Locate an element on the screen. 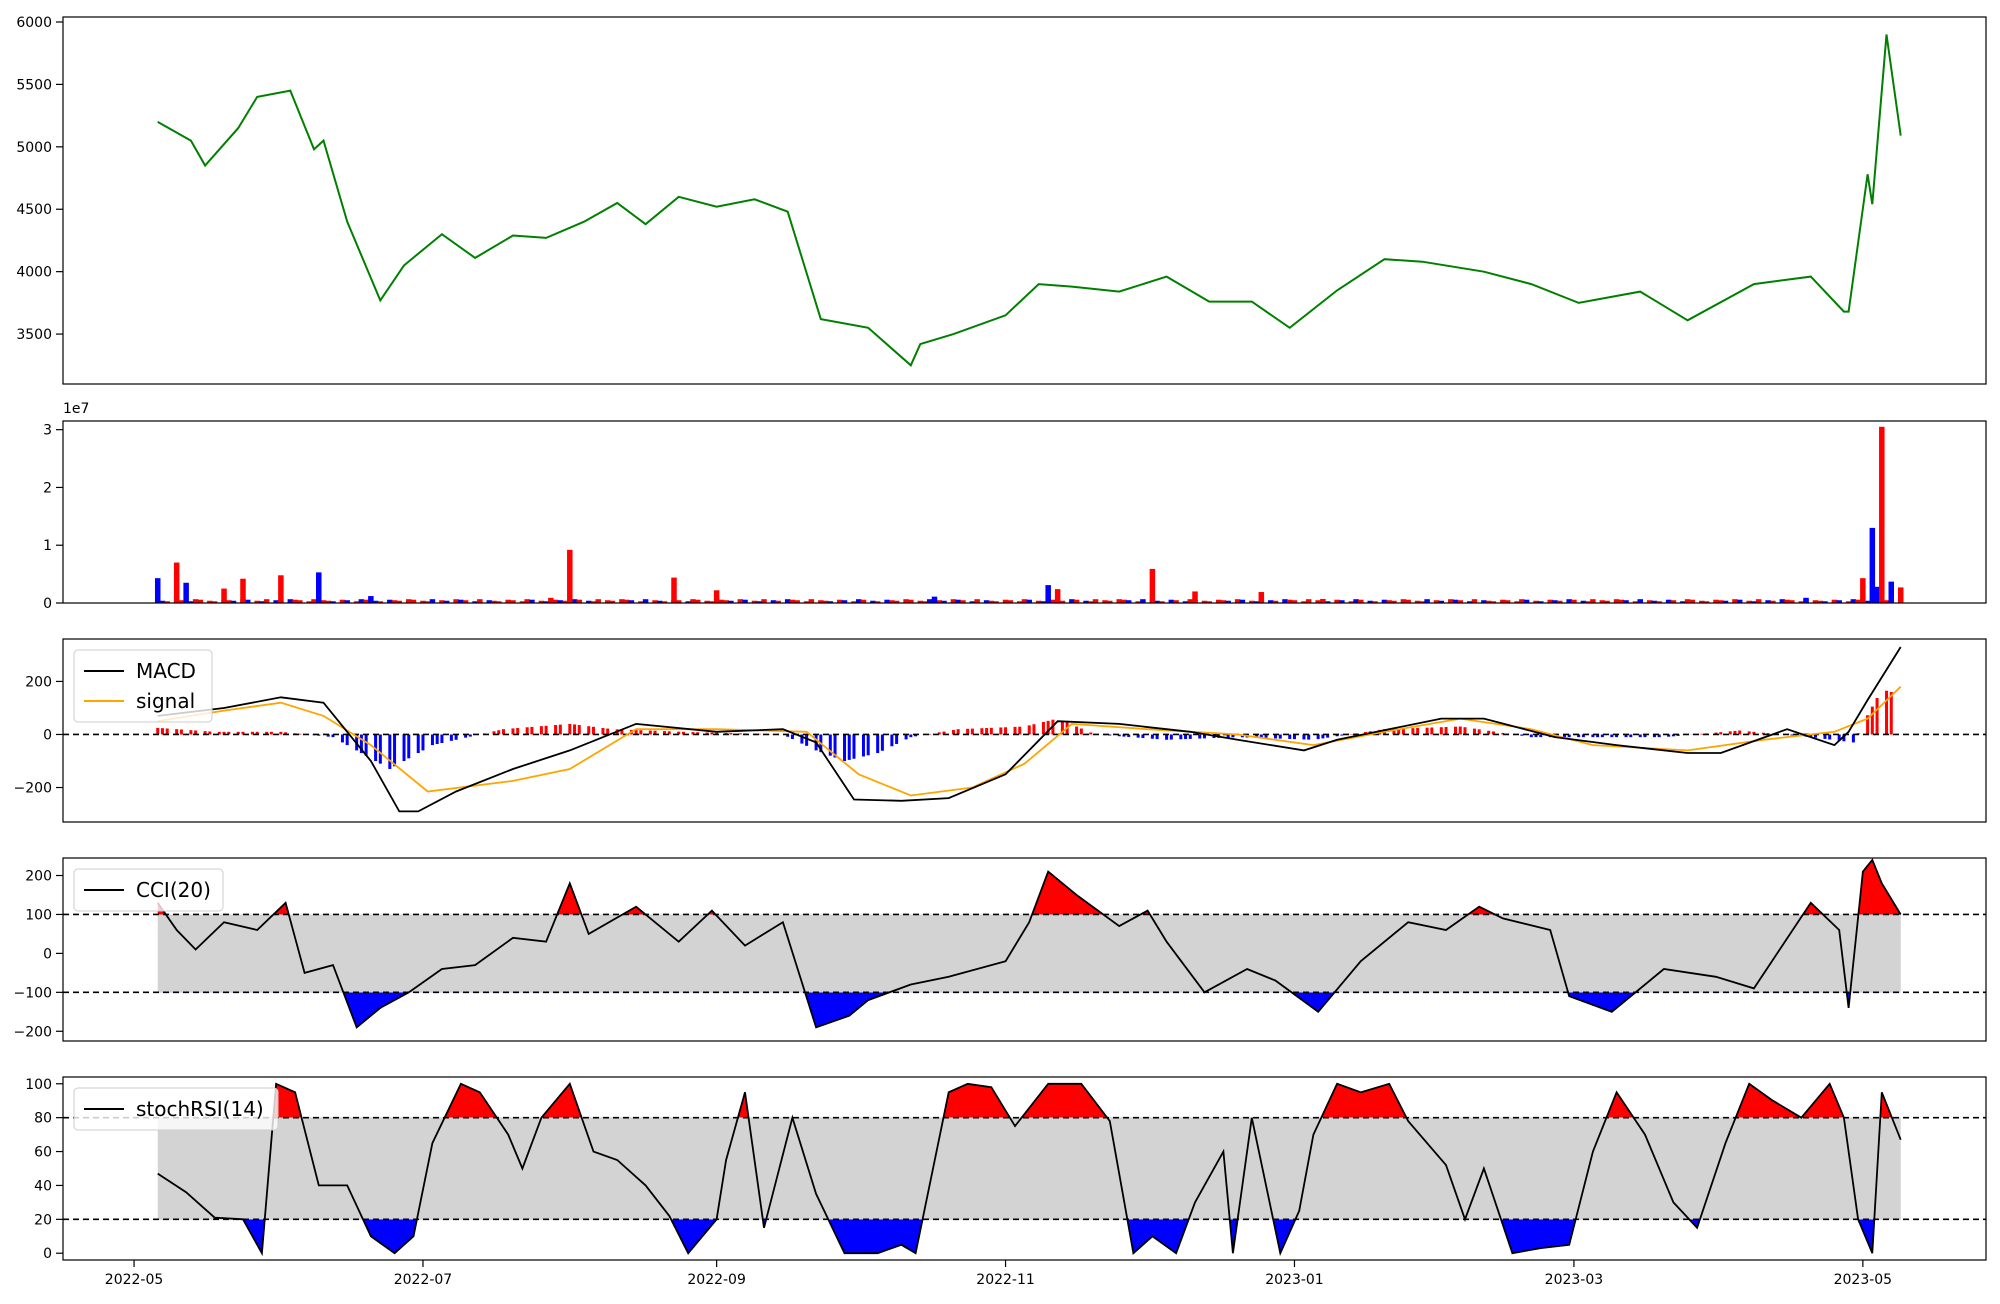 The height and width of the screenshot is (1304, 2000). price-ytick-label: 4500 is located at coordinates (34, 210).